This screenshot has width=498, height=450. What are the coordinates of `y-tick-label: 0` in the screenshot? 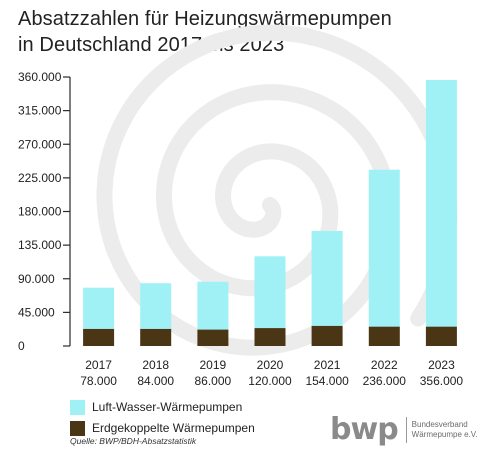 It's located at (21, 346).